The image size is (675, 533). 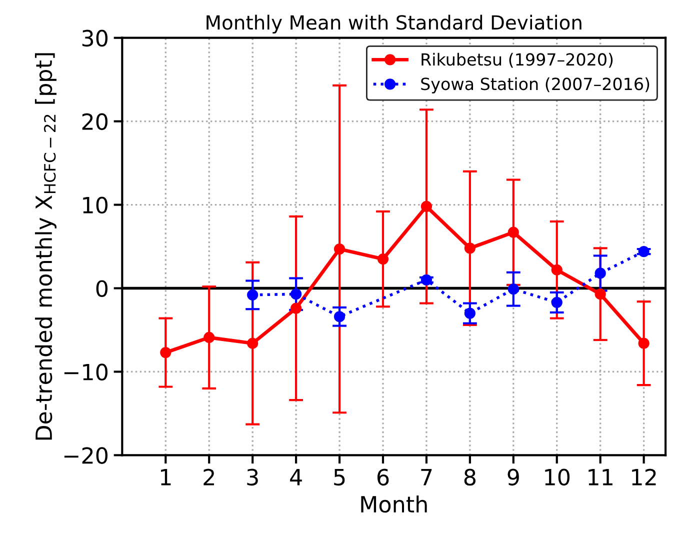 What do you see at coordinates (394, 24) in the screenshot?
I see `chart-title: Monthly Mean with Standard Deviation` at bounding box center [394, 24].